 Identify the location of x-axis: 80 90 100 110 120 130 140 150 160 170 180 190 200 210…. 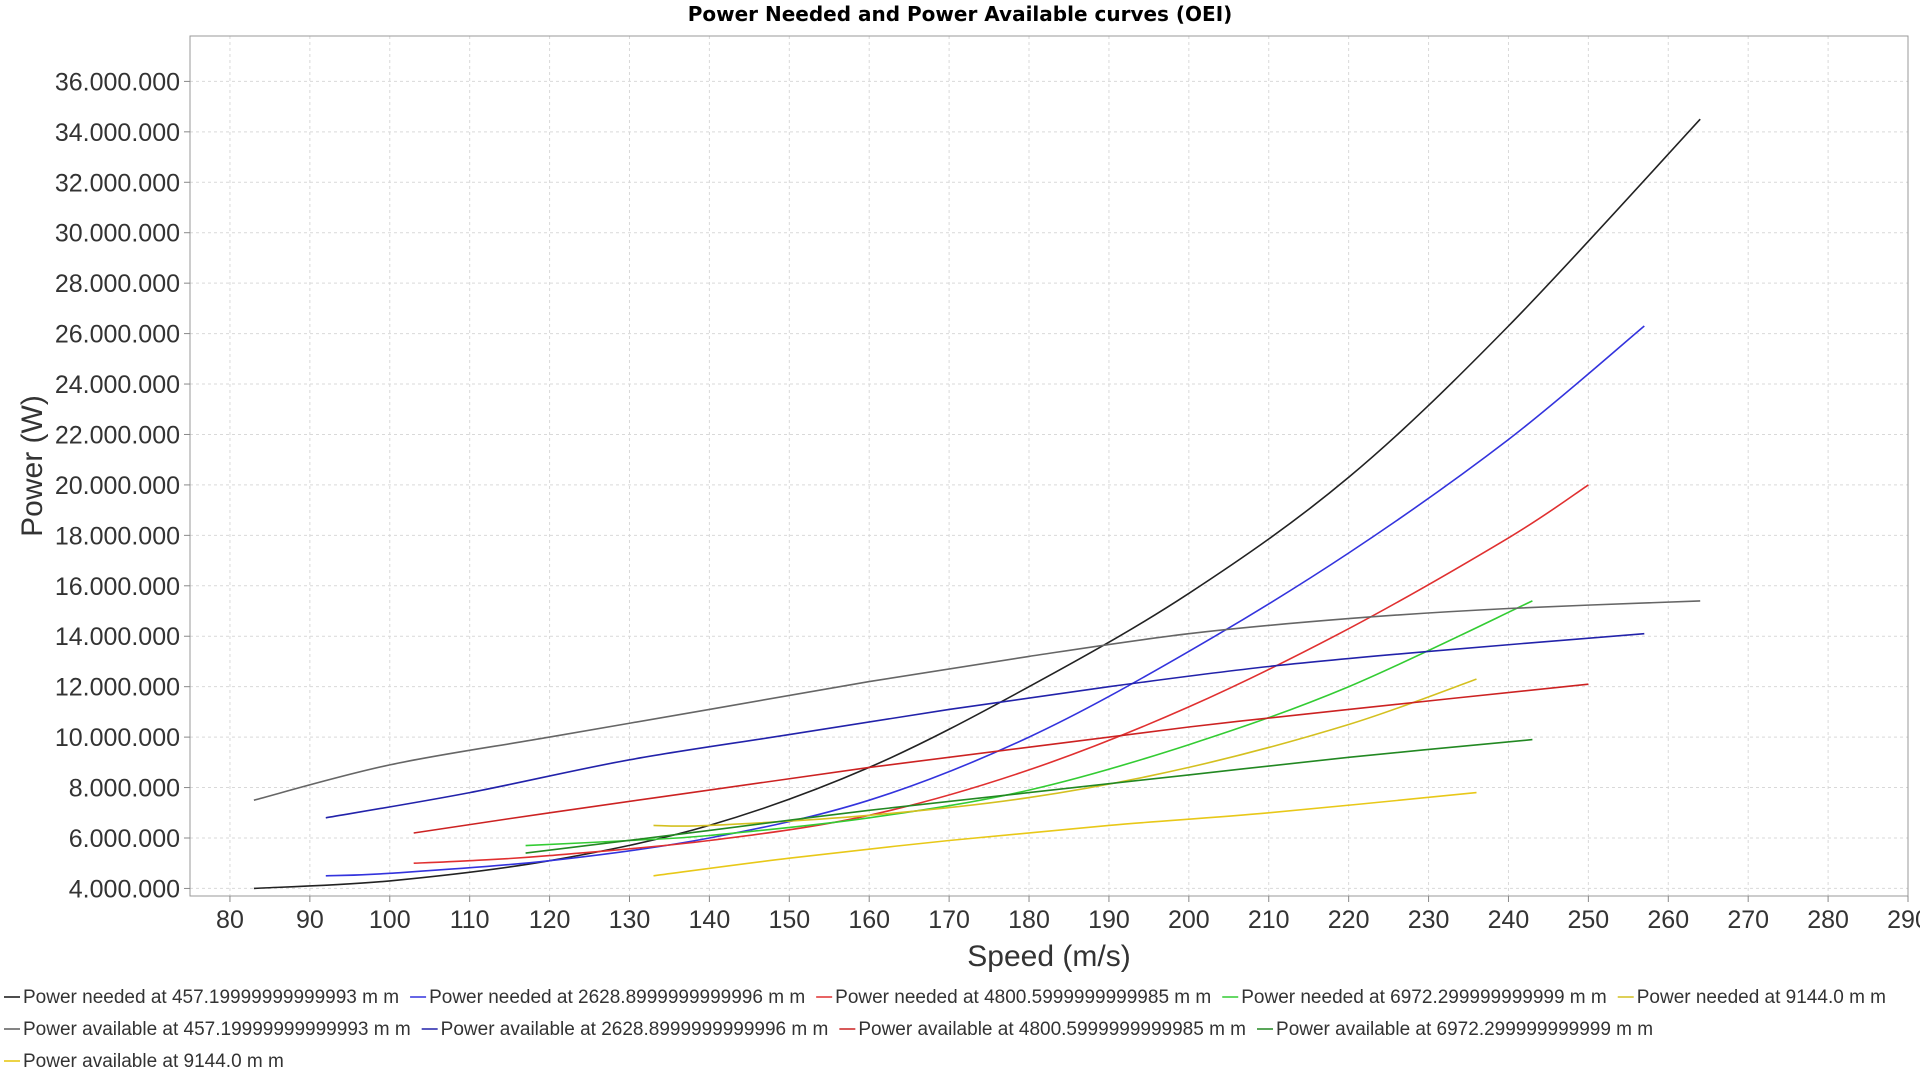
(1068, 915).